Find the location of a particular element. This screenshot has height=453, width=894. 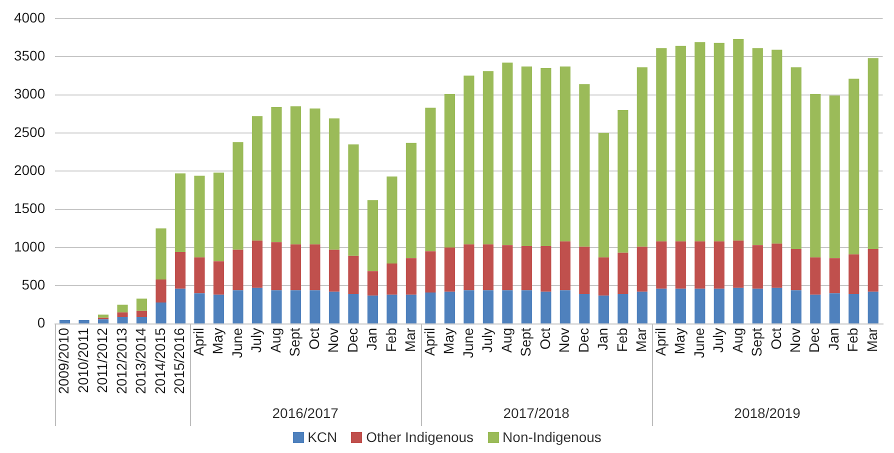

text: 2016/2017 is located at coordinates (305, 412).